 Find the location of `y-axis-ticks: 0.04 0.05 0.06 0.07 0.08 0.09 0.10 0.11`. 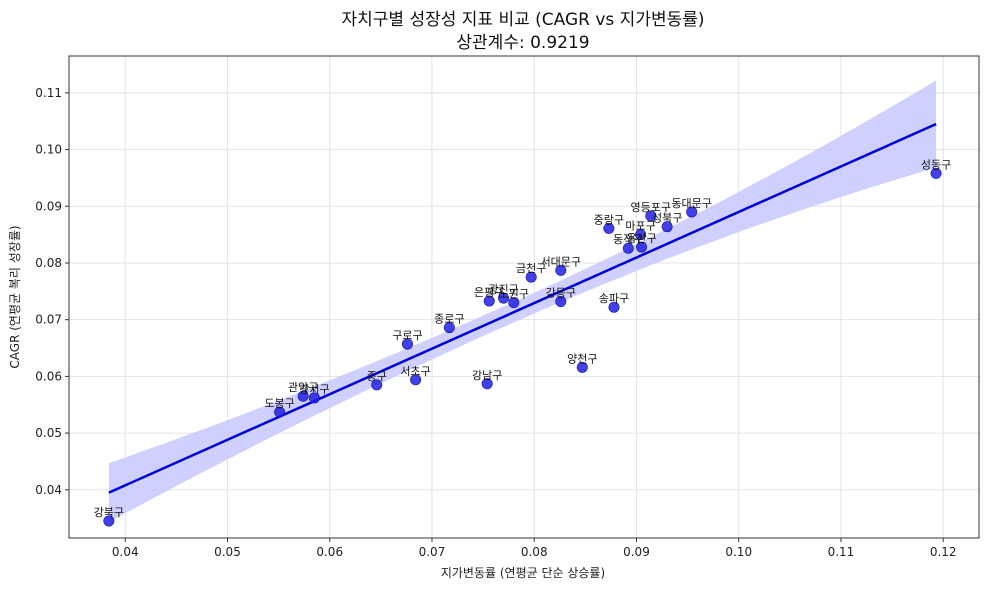

y-axis-ticks: 0.04 0.05 0.06 0.07 0.08 0.09 0.10 0.11 is located at coordinates (52, 291).